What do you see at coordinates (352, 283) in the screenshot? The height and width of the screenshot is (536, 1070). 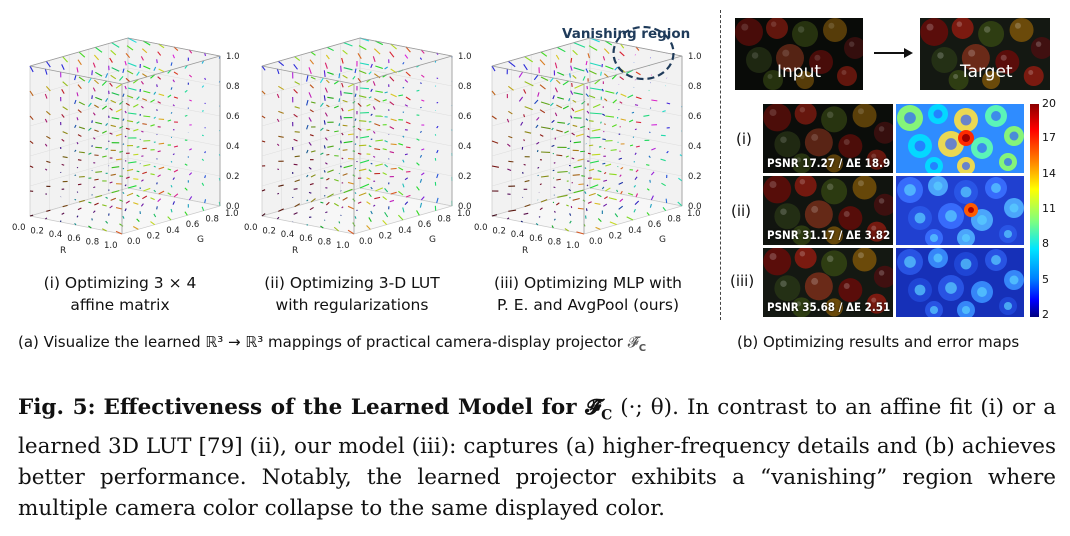 I see `caption-lut-line1: (ii) Optimizing 3-D LUT` at bounding box center [352, 283].